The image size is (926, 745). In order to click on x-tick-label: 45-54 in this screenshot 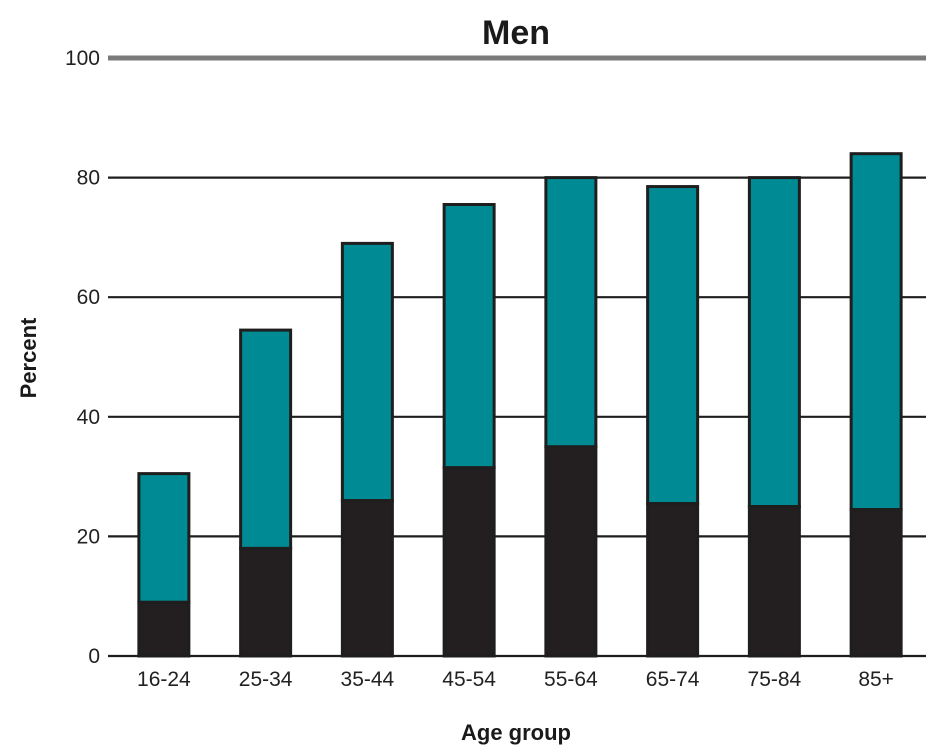, I will do `click(469, 679)`.